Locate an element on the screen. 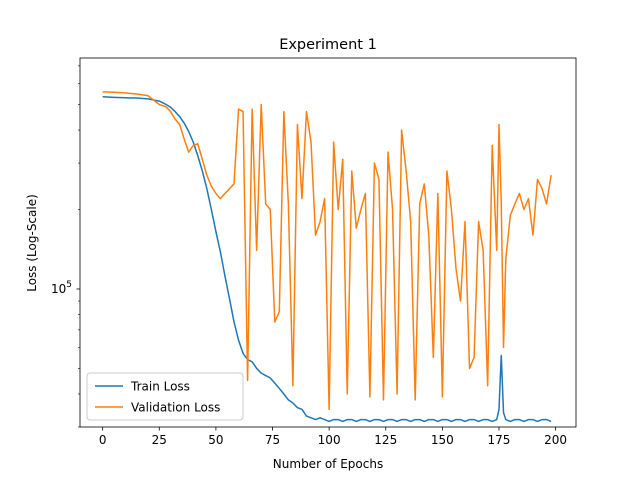 This screenshot has height=480, width=640. x-tick-label: 25 is located at coordinates (159, 440).